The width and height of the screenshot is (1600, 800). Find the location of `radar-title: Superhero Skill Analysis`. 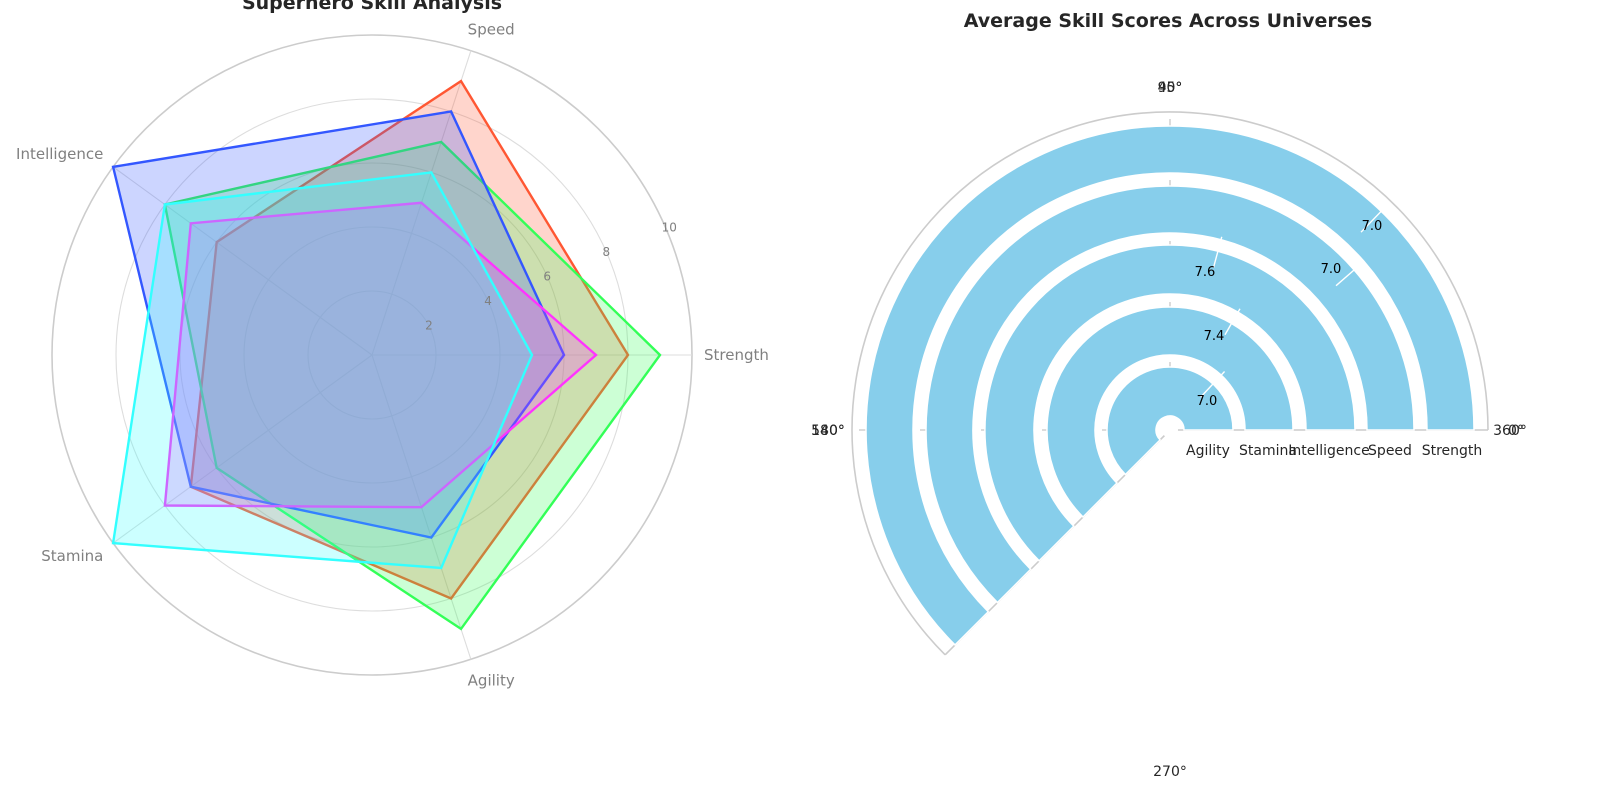

radar-title: Superhero Skill Analysis is located at coordinates (372, 7).